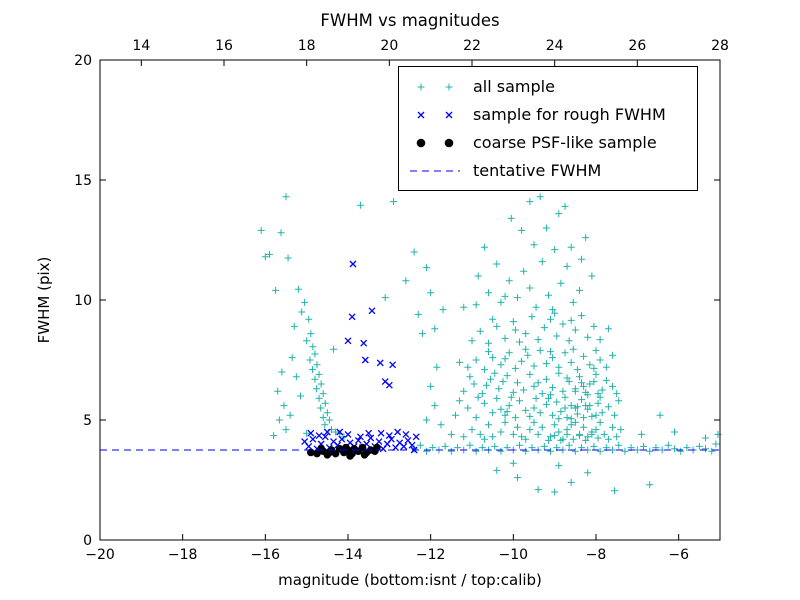 This screenshot has width=800, height=600. What do you see at coordinates (360, 357) in the screenshot?
I see `series-sample-for-rough-FWHM` at bounding box center [360, 357].